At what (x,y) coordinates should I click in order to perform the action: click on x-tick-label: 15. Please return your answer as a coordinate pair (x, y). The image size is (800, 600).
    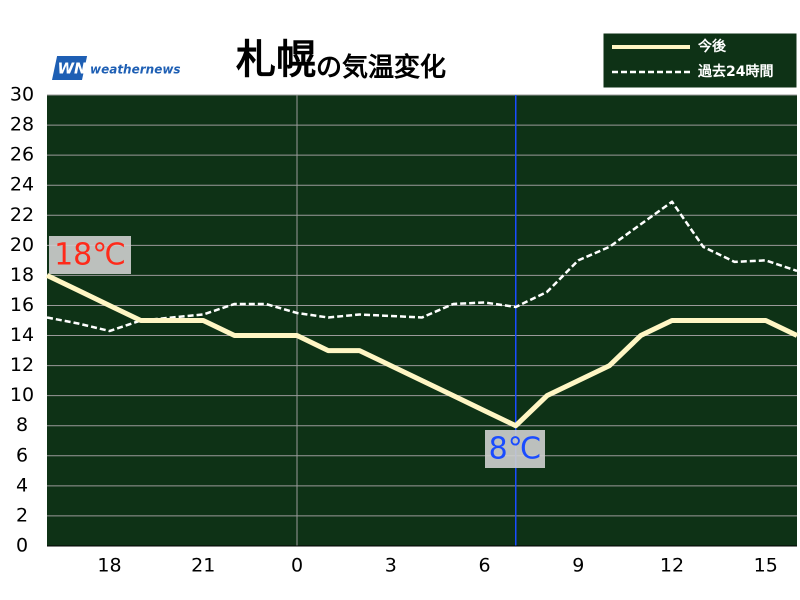
    Looking at the image, I should click on (766, 566).